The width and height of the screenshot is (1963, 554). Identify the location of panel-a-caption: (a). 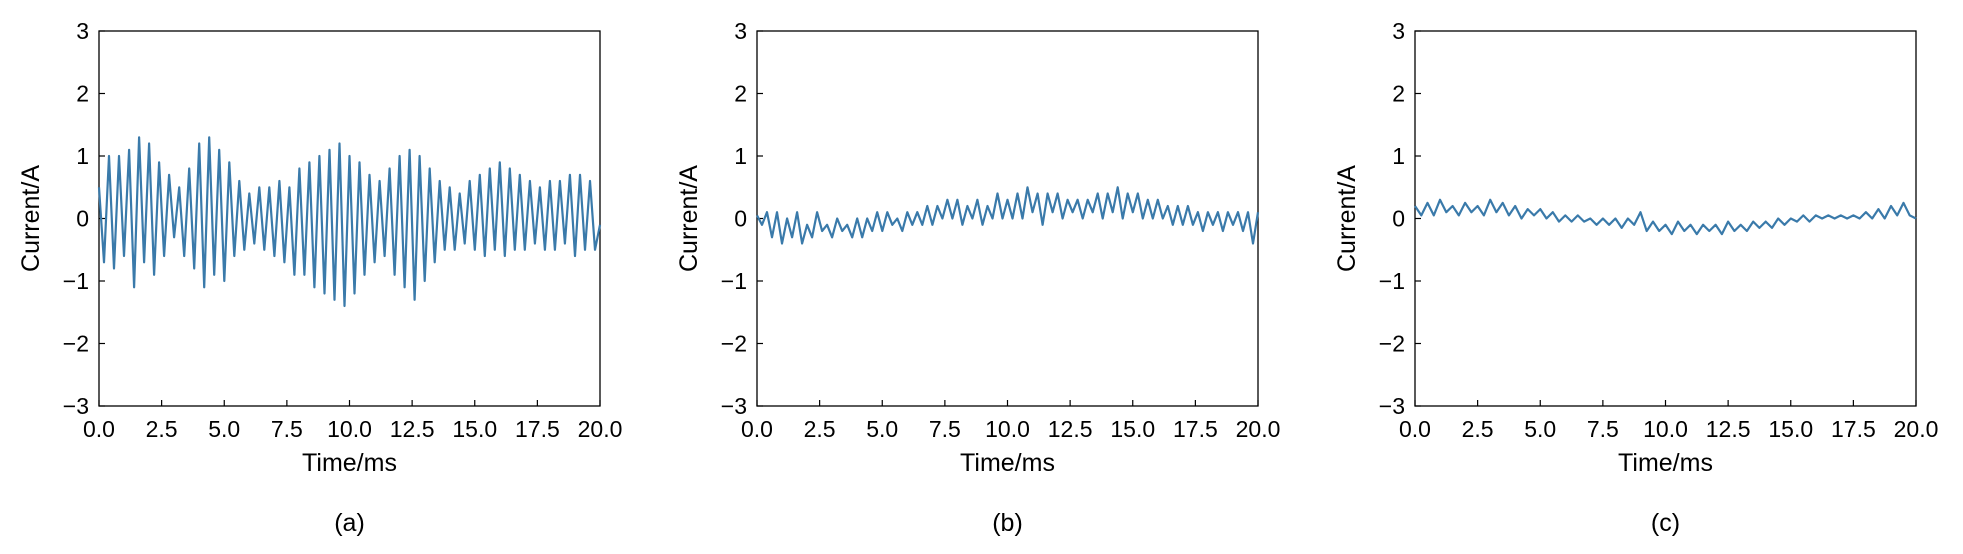
(349, 523).